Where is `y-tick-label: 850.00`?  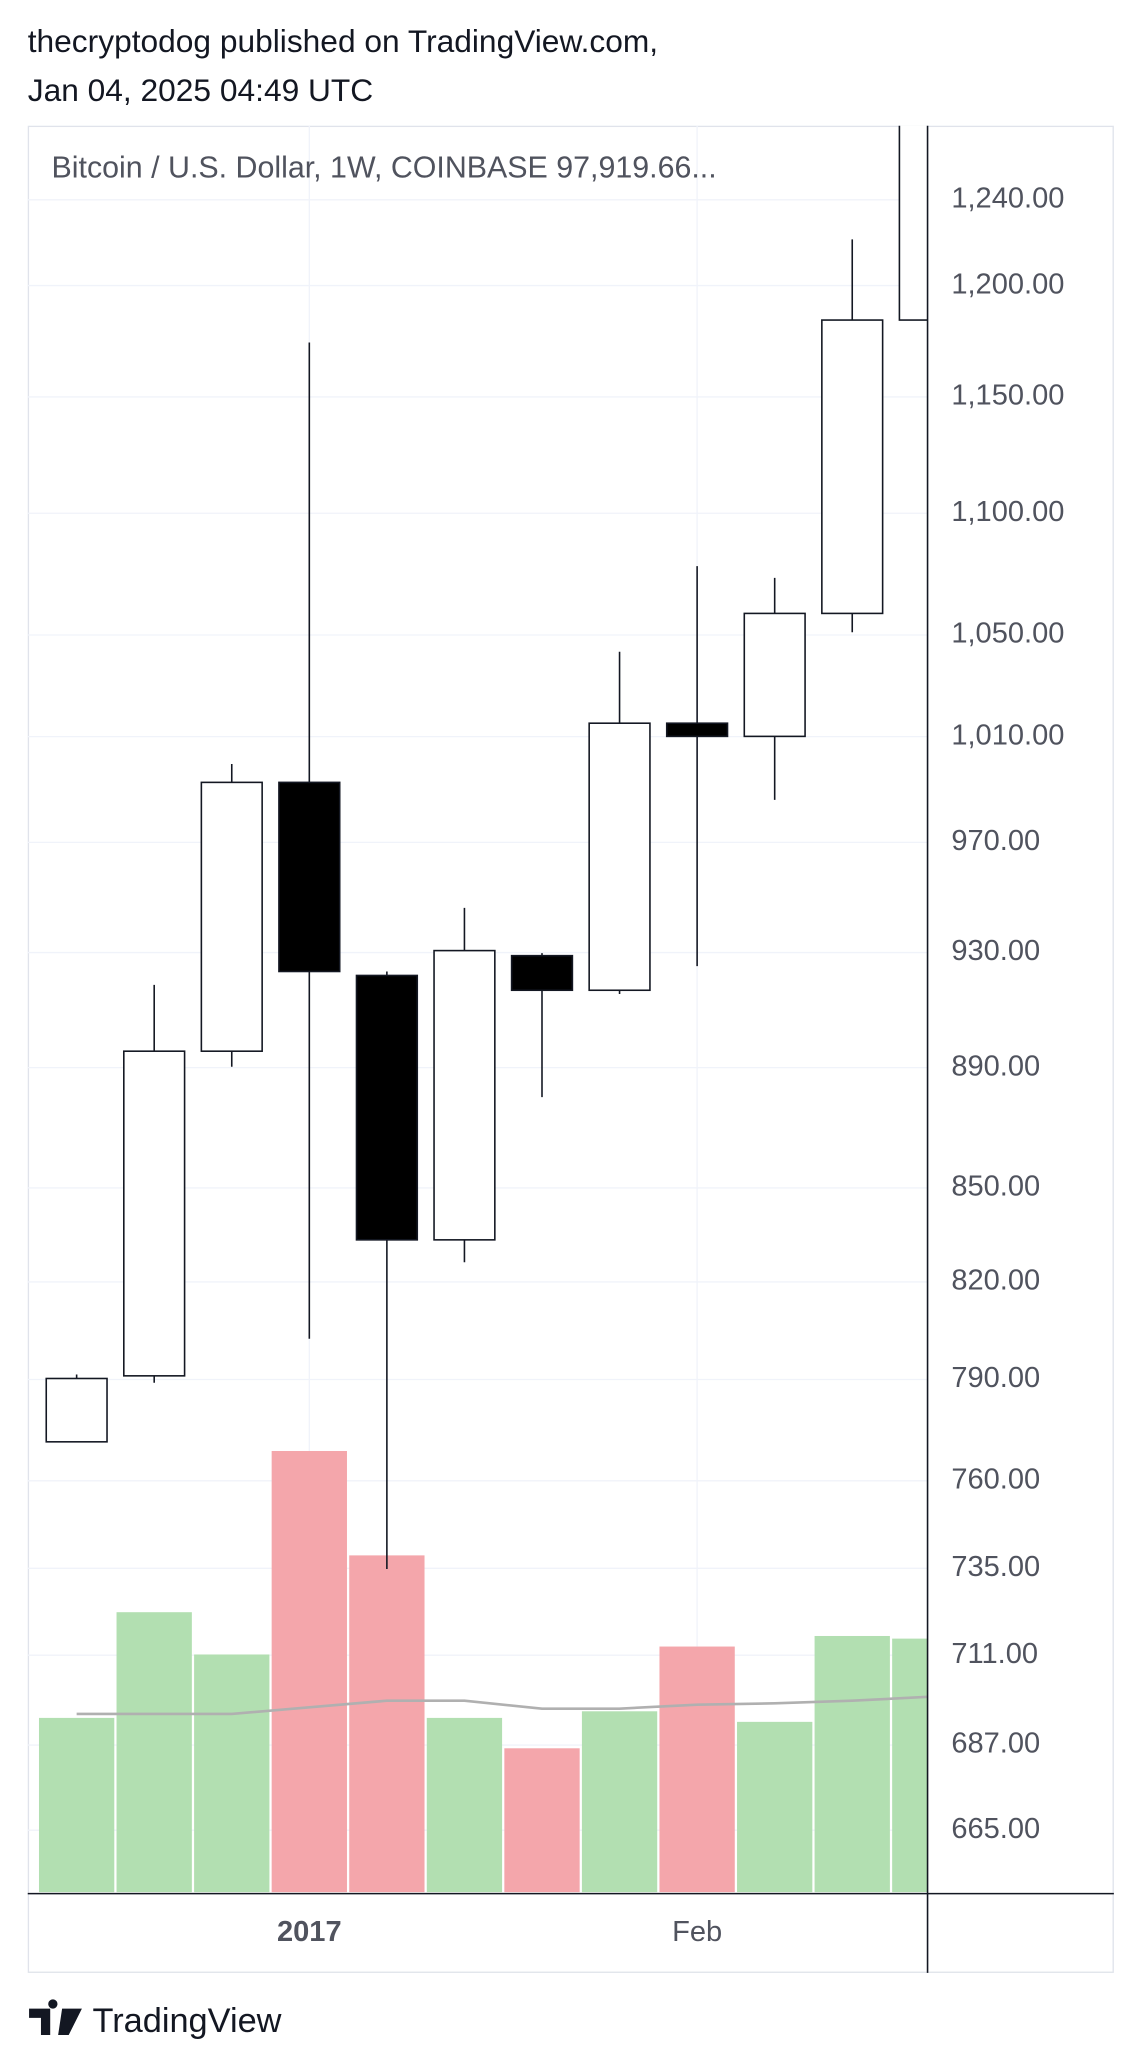
y-tick-label: 850.00 is located at coordinates (995, 1187).